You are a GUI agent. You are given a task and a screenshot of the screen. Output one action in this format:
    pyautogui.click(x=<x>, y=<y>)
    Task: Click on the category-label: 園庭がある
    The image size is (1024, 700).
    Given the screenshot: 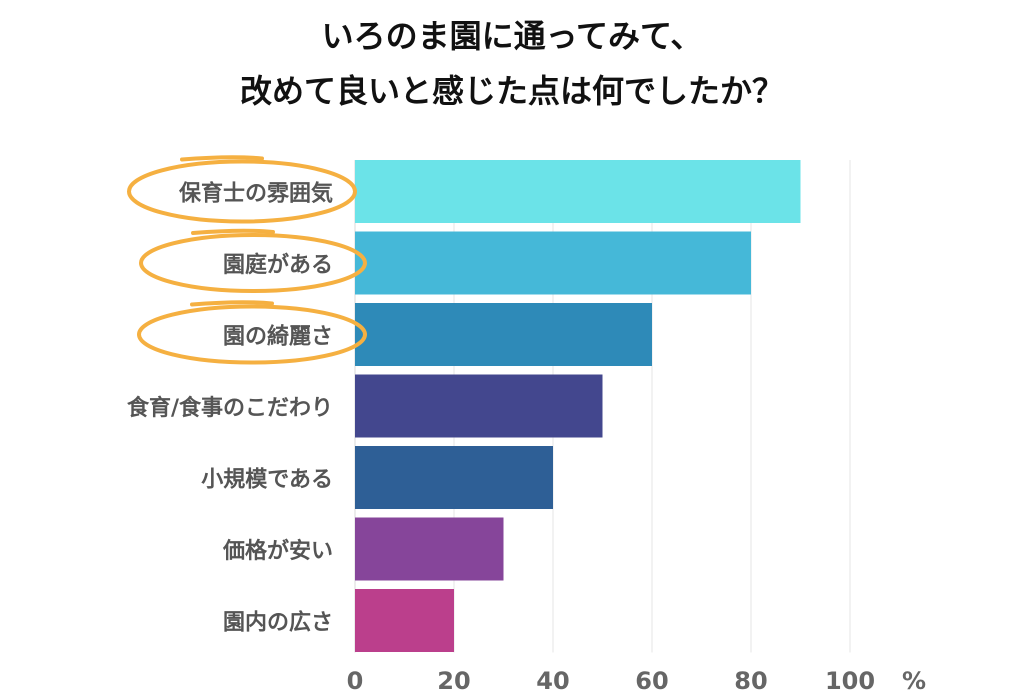 What is the action you would take?
    pyautogui.click(x=278, y=265)
    